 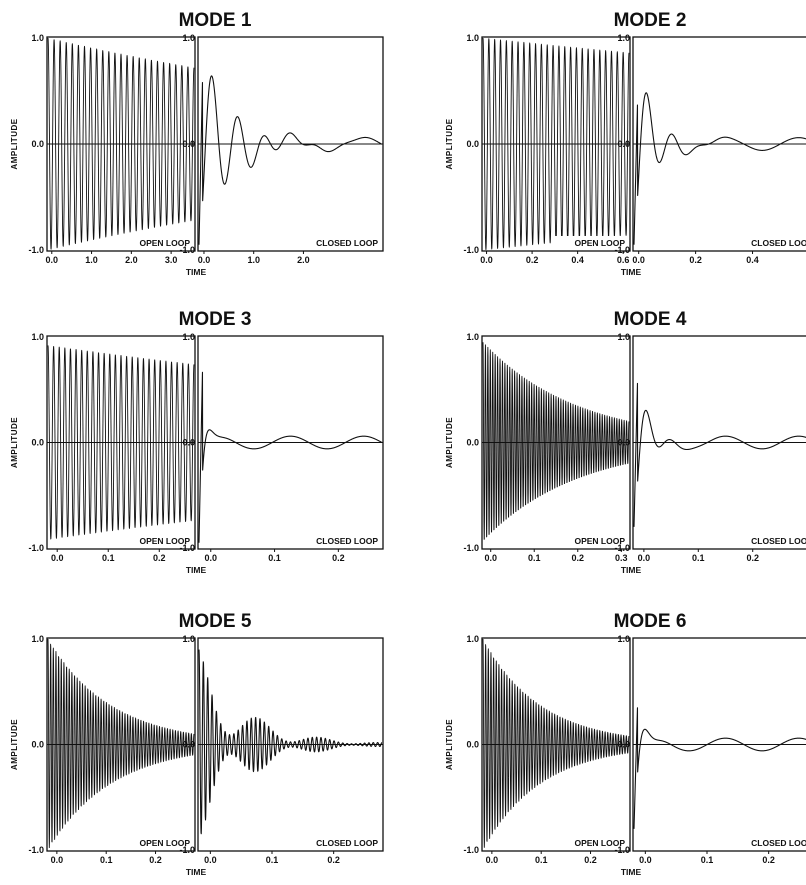 What do you see at coordinates (621, 558) in the screenshot?
I see `x-tick-label: 0.3` at bounding box center [621, 558].